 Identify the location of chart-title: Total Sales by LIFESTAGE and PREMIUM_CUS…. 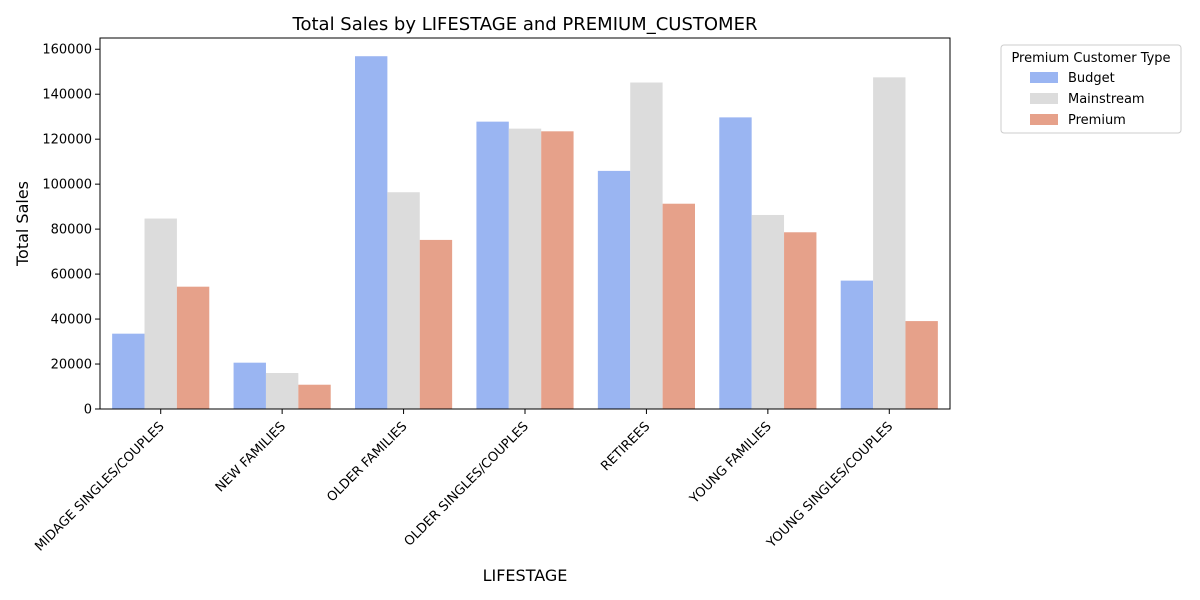
(525, 24).